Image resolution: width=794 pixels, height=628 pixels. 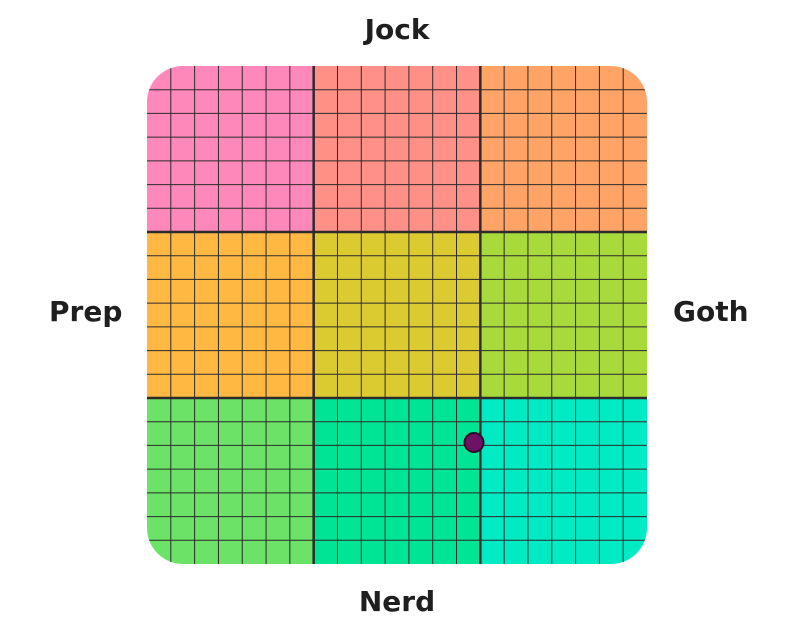 I want to click on grid-cell-r0-c2, so click(x=563, y=149).